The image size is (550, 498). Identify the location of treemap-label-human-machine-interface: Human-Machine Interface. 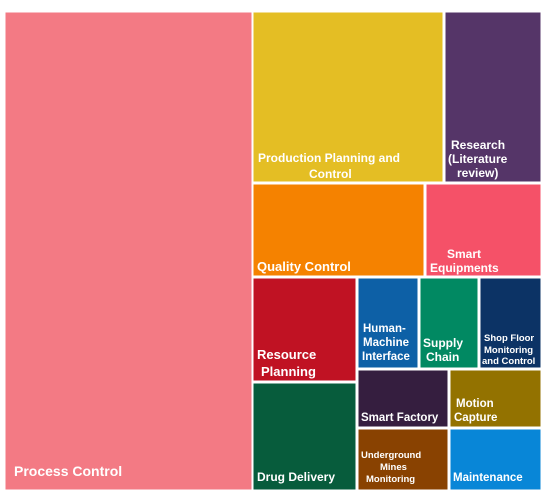
(386, 343).